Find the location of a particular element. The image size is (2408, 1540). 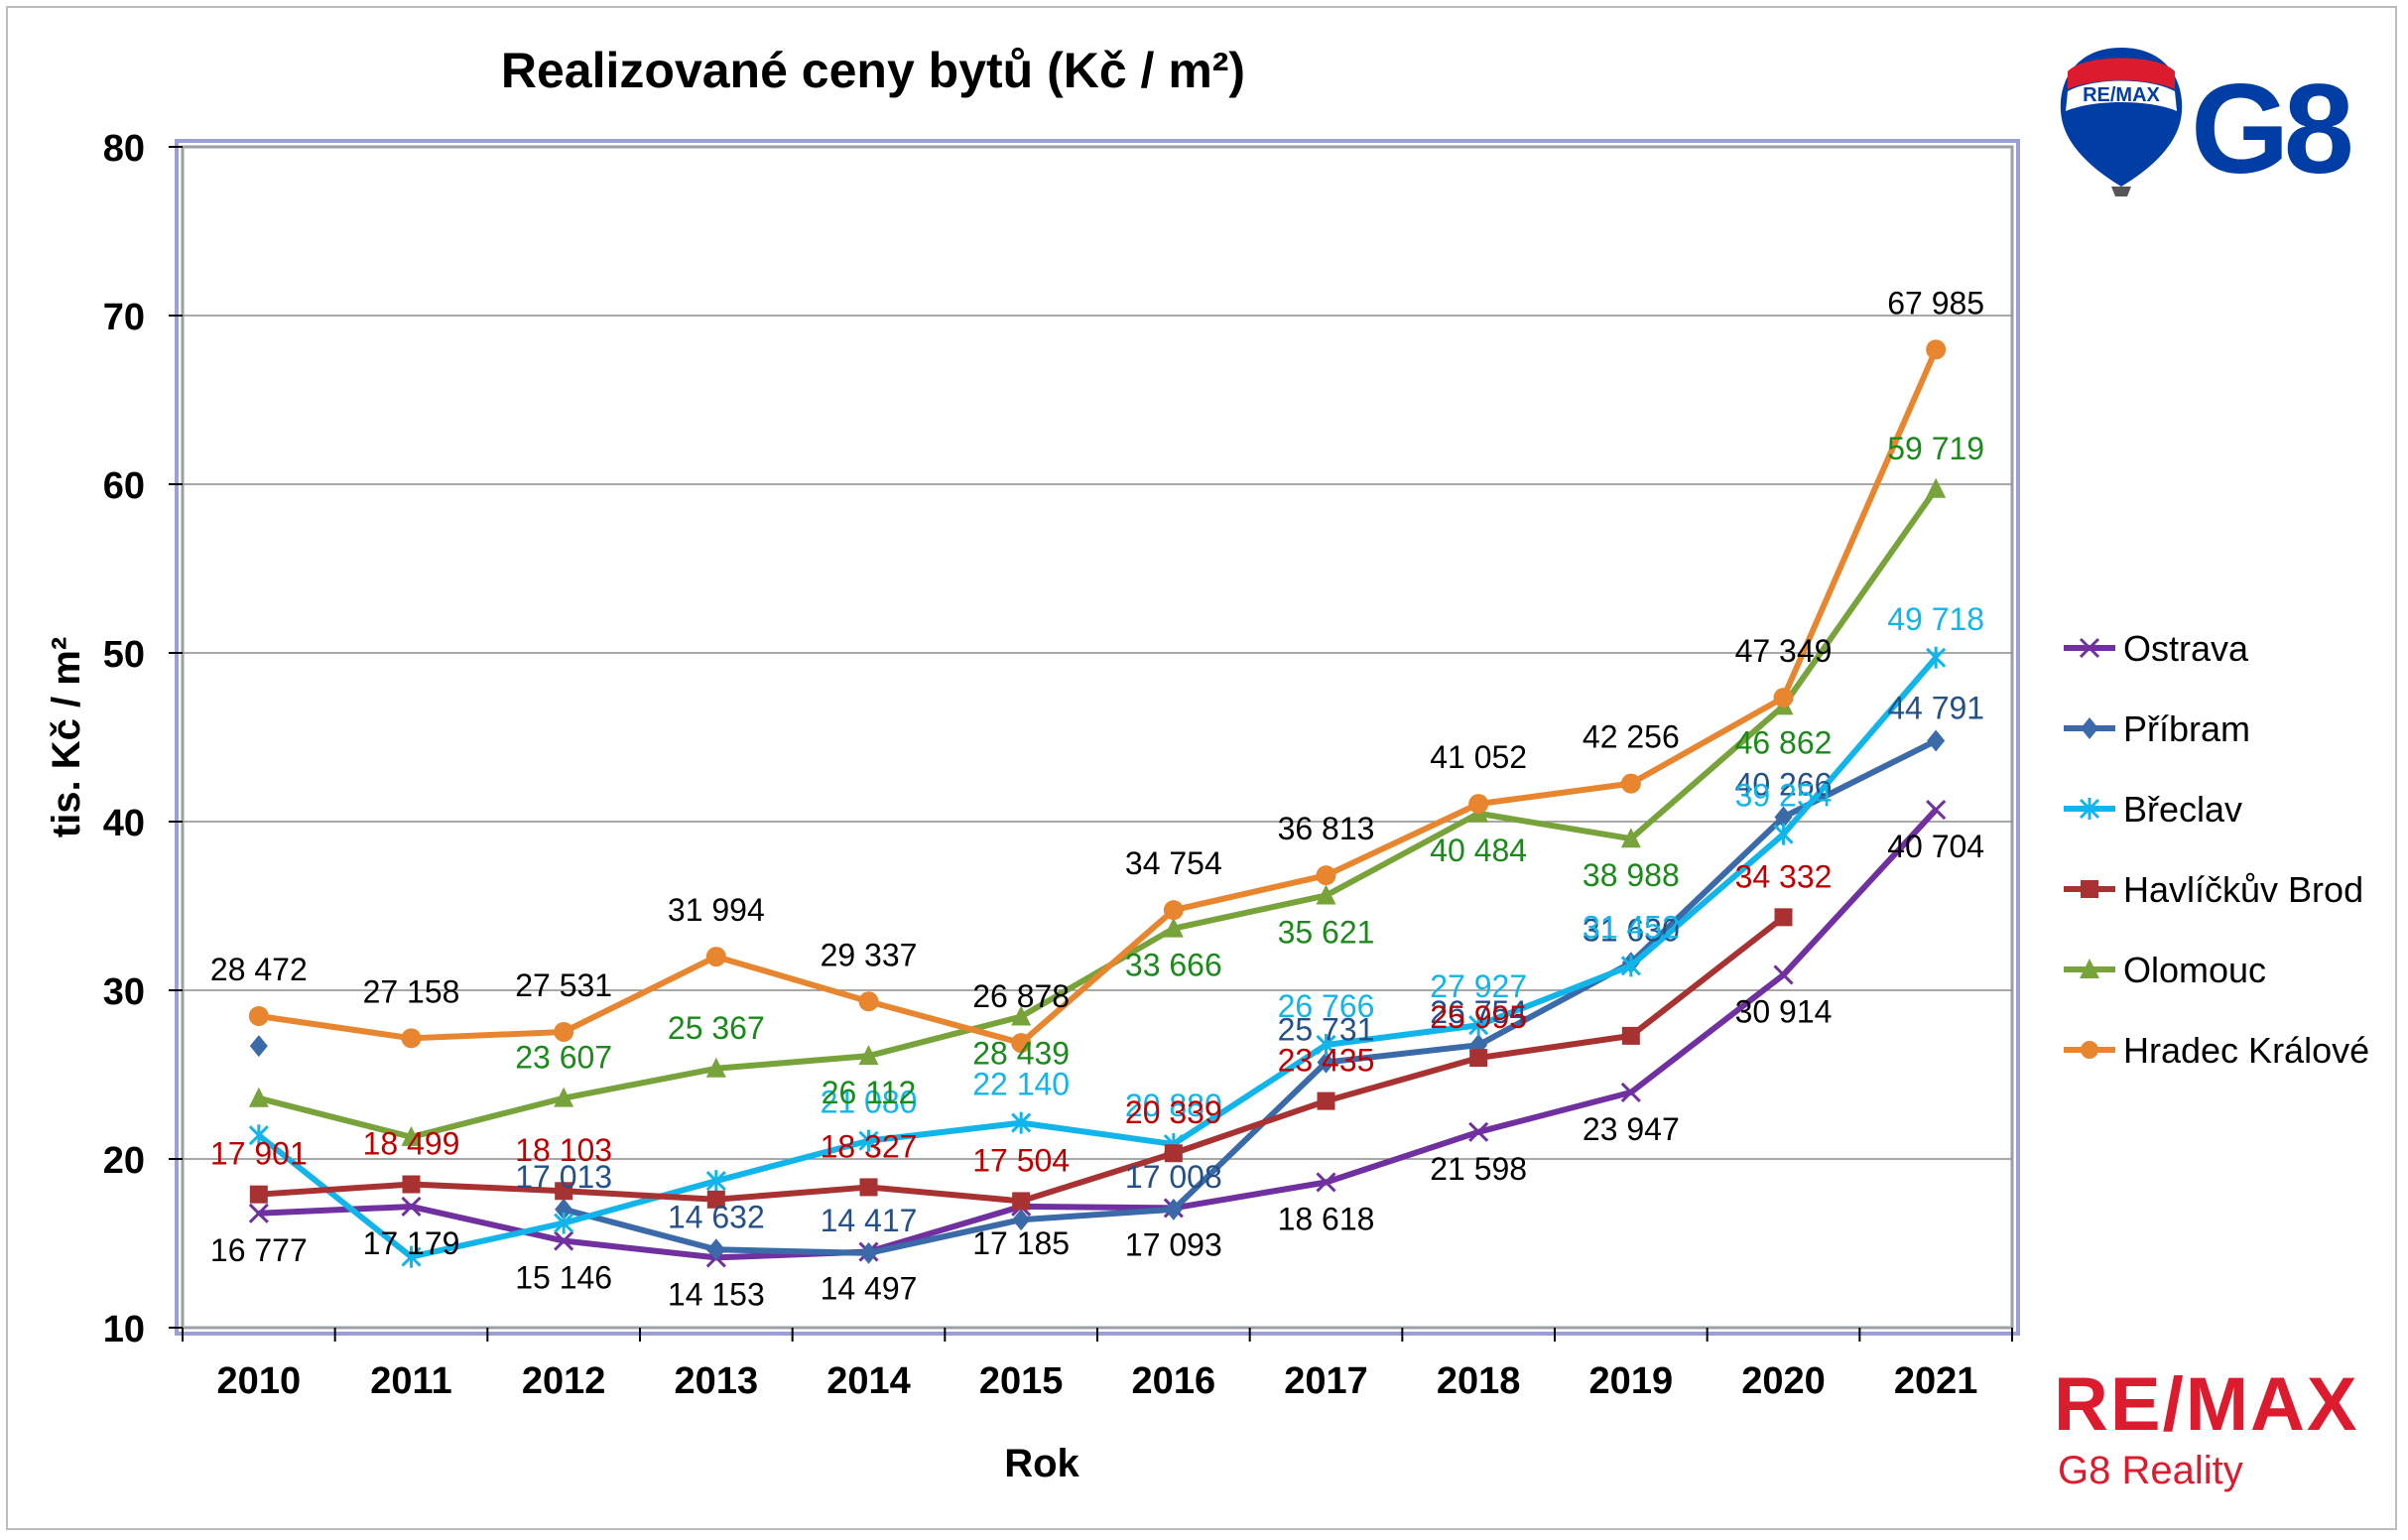

legend-entry: Břeclav is located at coordinates (2153, 809).